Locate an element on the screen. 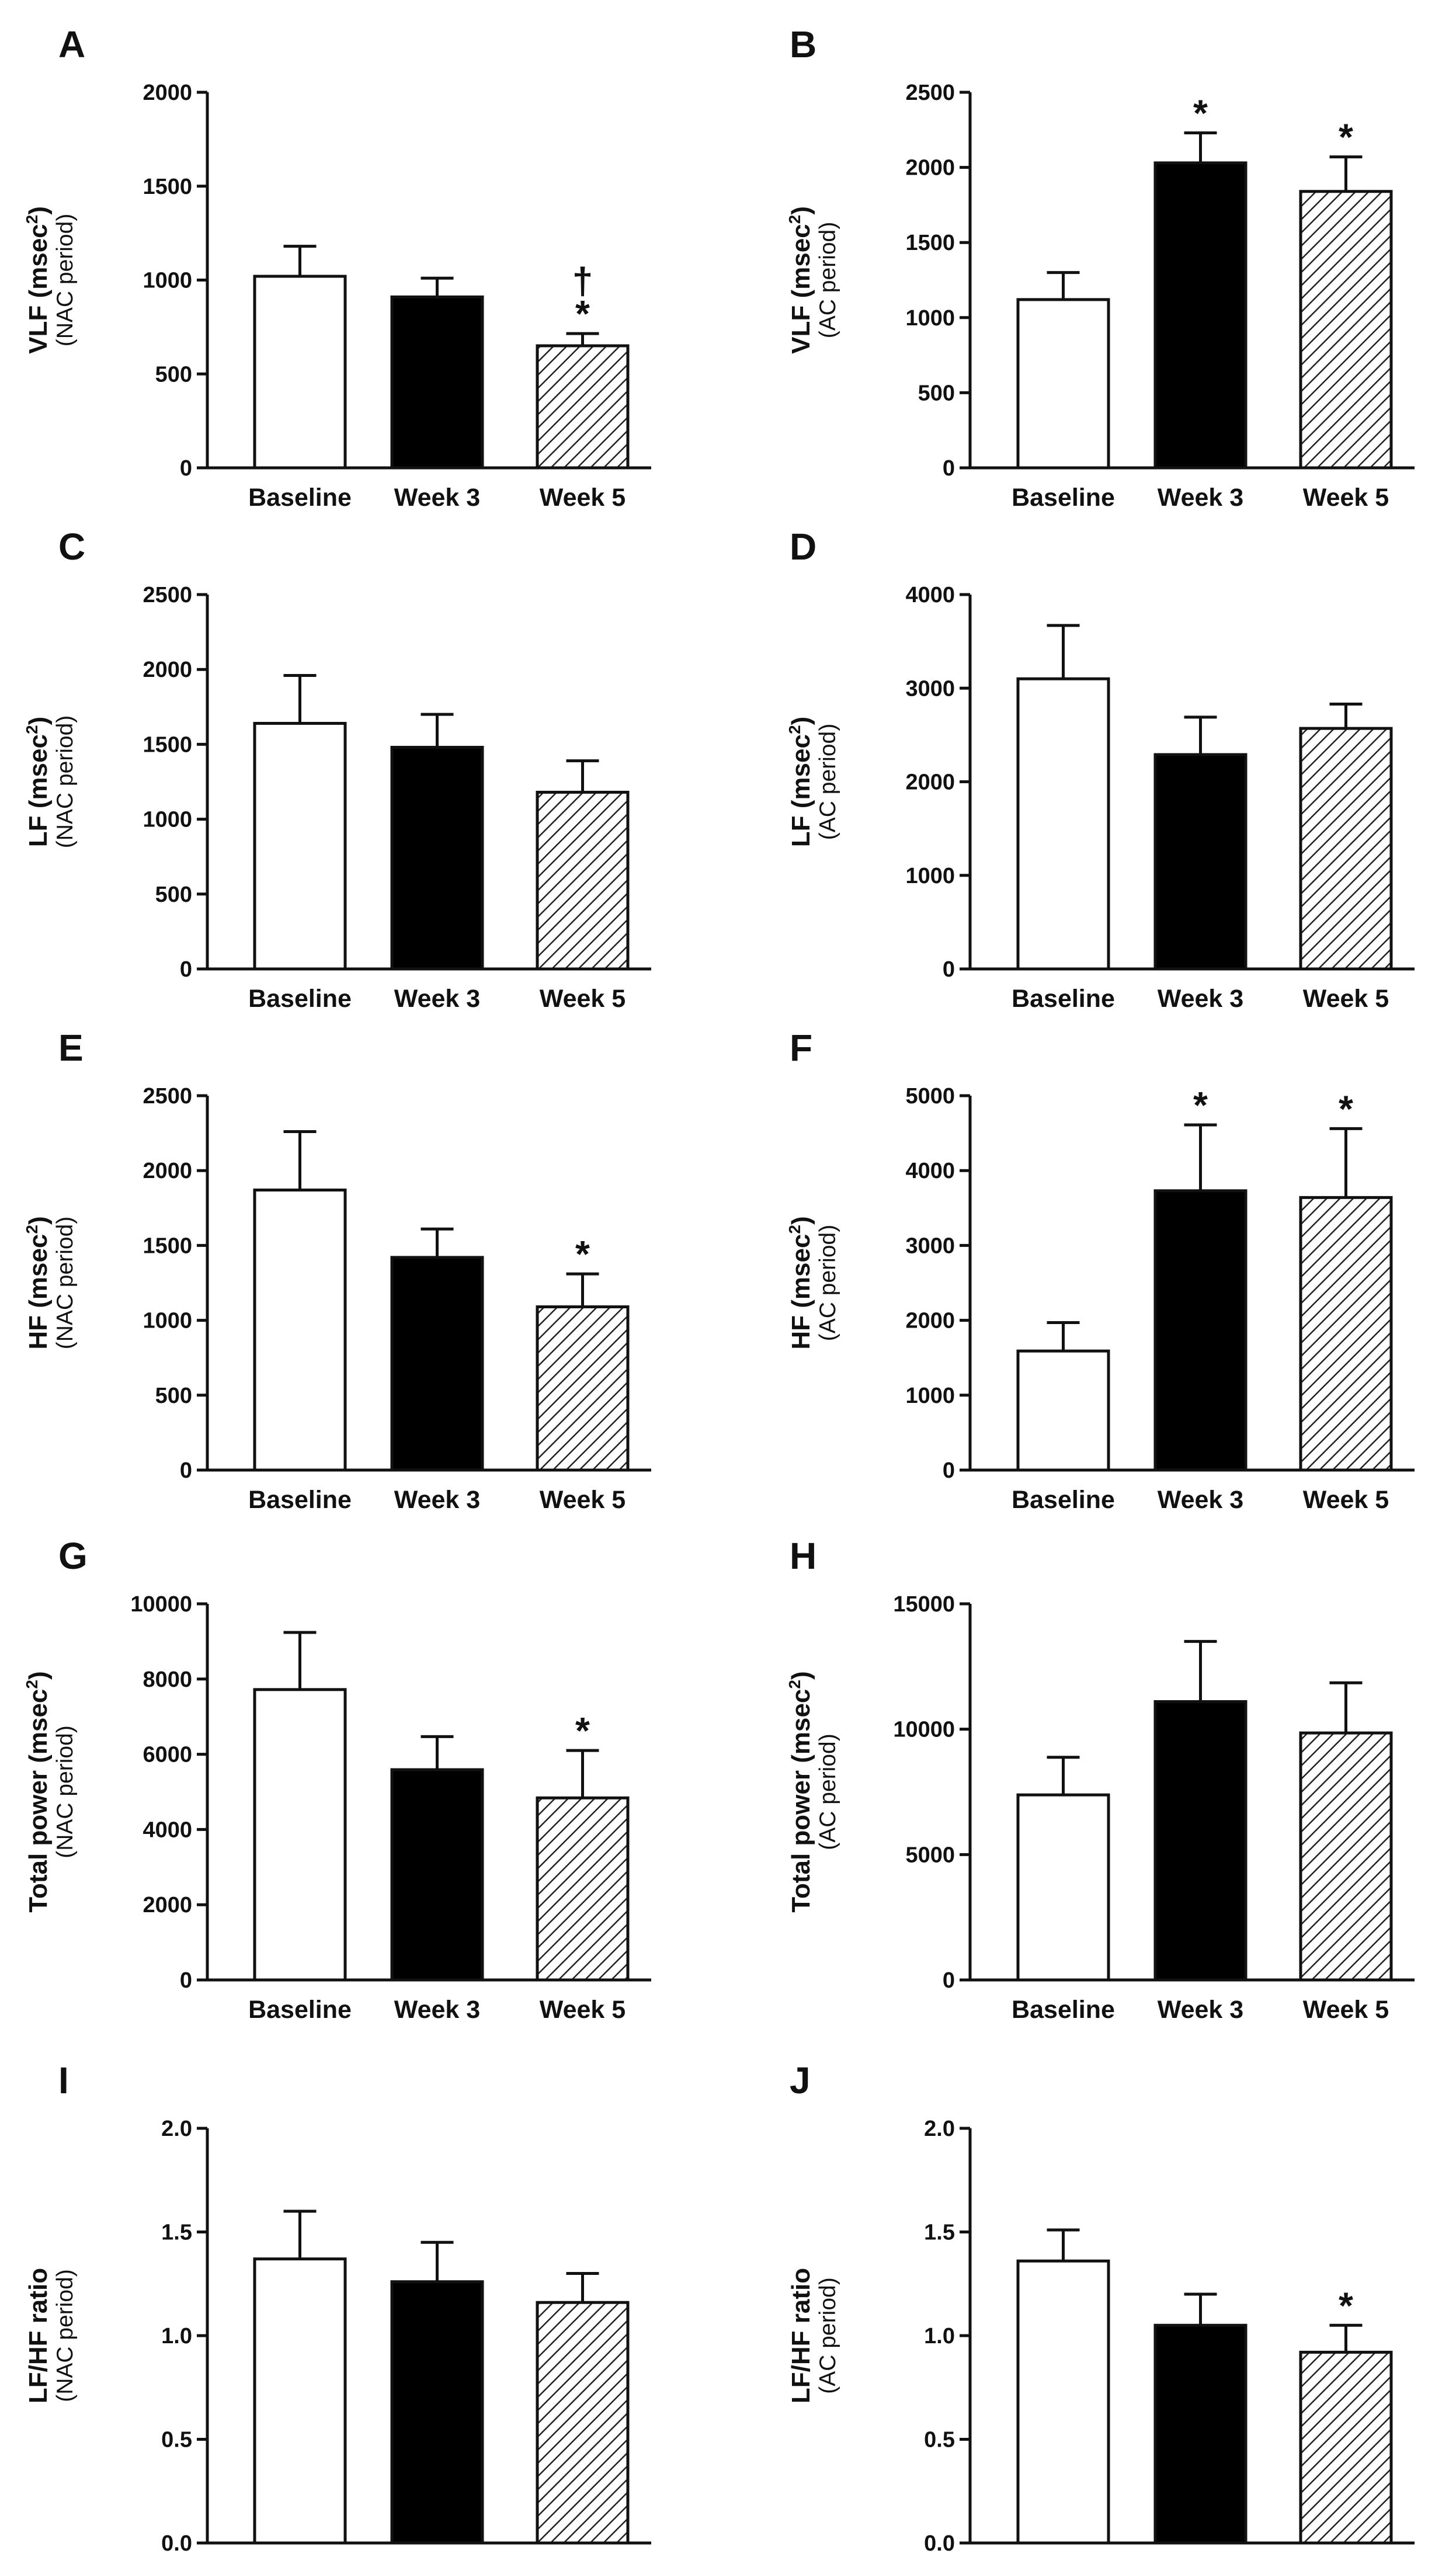 The image size is (1456, 2557). y-axis-title-main: HF (msec is located at coordinates (801, 1292).